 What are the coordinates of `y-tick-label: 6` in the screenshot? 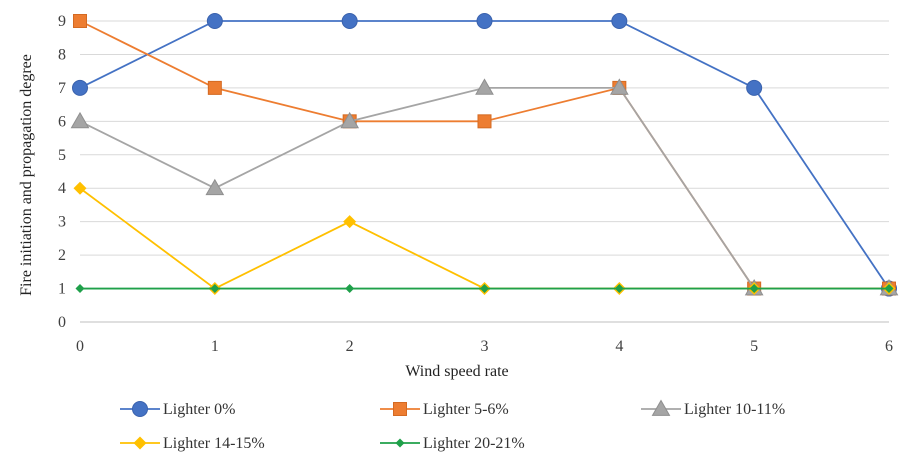 It's located at (62, 121).